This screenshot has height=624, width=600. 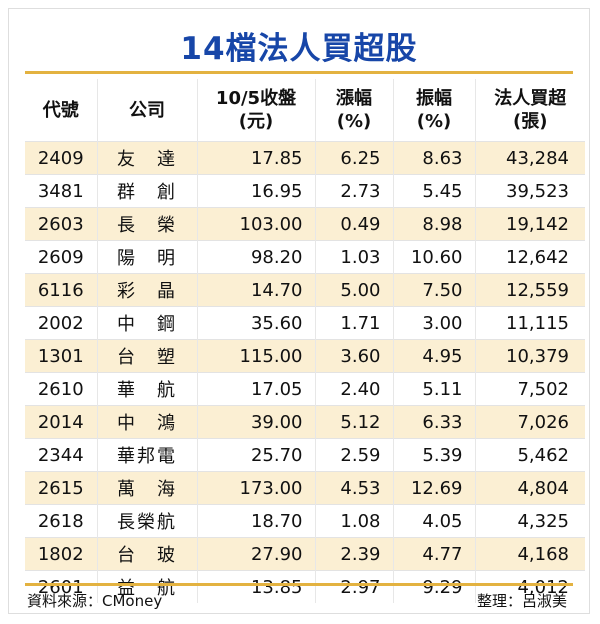 I want to click on change-pct: 5.00, so click(x=353, y=290).